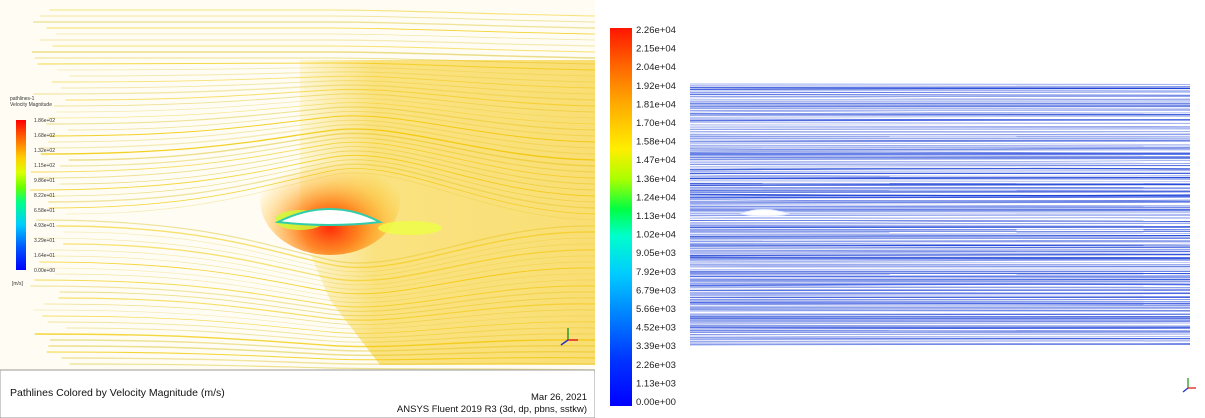 This screenshot has height=418, width=1205. What do you see at coordinates (656, 365) in the screenshot?
I see `right-legend-label: 2.26e+03` at bounding box center [656, 365].